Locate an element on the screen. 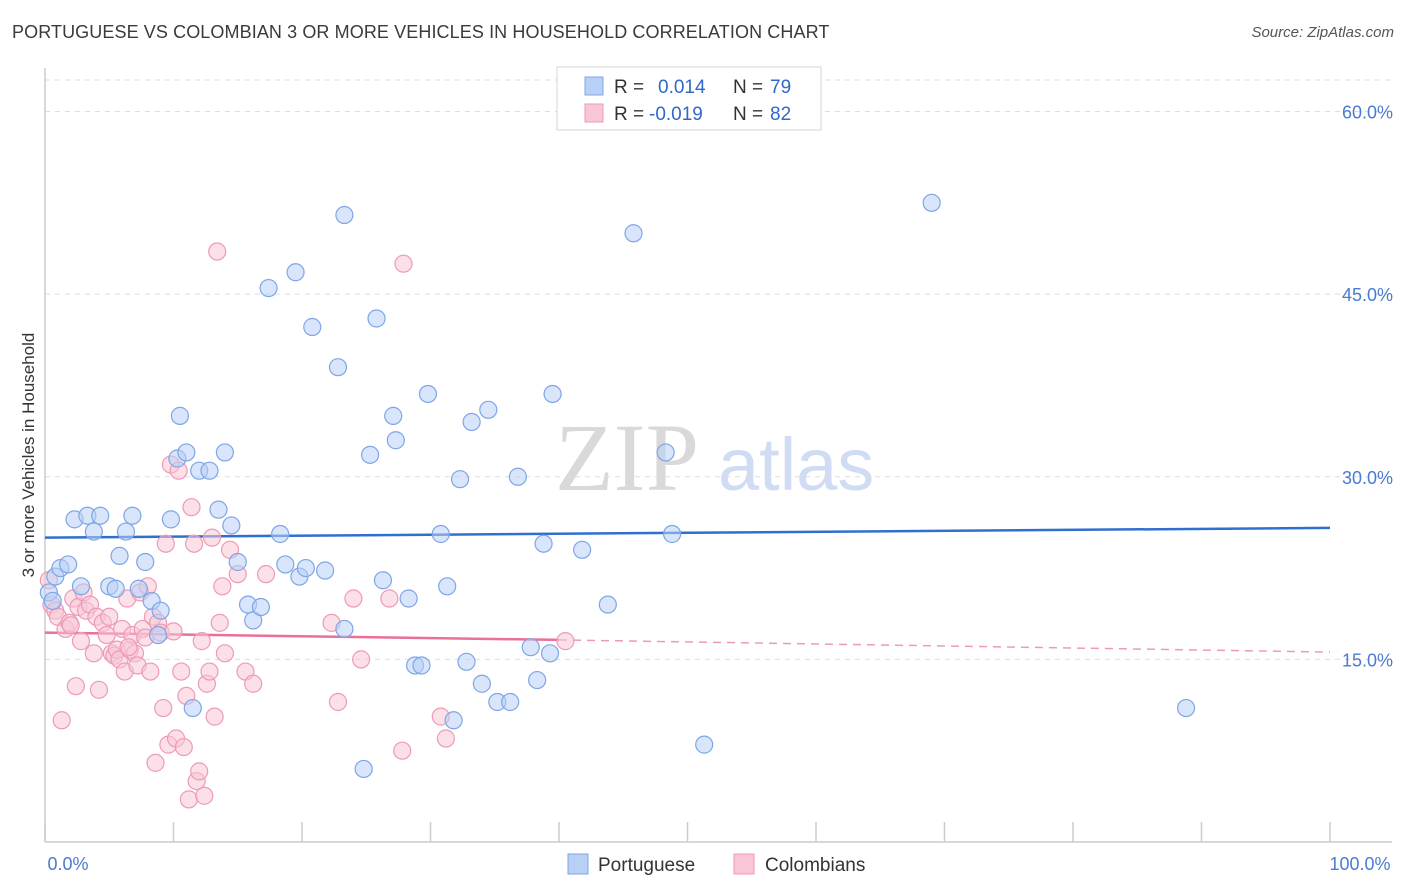  trend-line-portuguese is located at coordinates (687, 532).